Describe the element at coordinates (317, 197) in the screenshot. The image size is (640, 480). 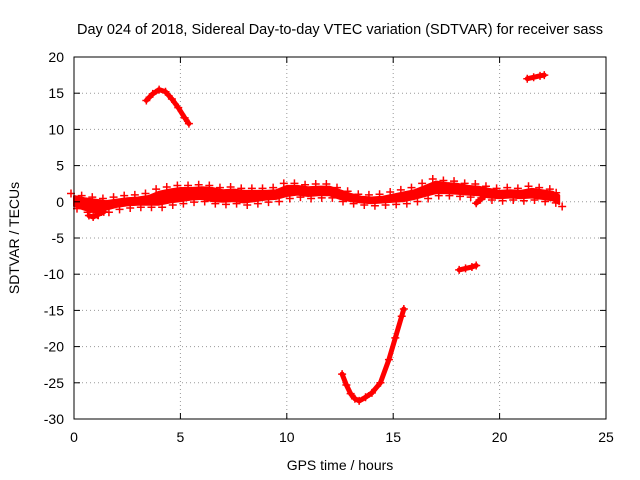
I see `series-main-band` at that location.